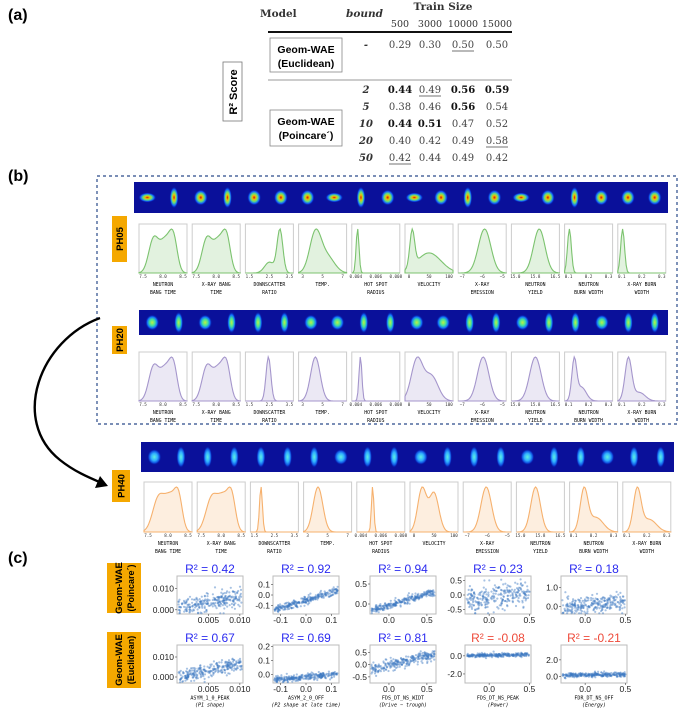 This screenshot has height=708, width=685. What do you see at coordinates (366, 158) in the screenshot?
I see `bound-value: 50` at bounding box center [366, 158].